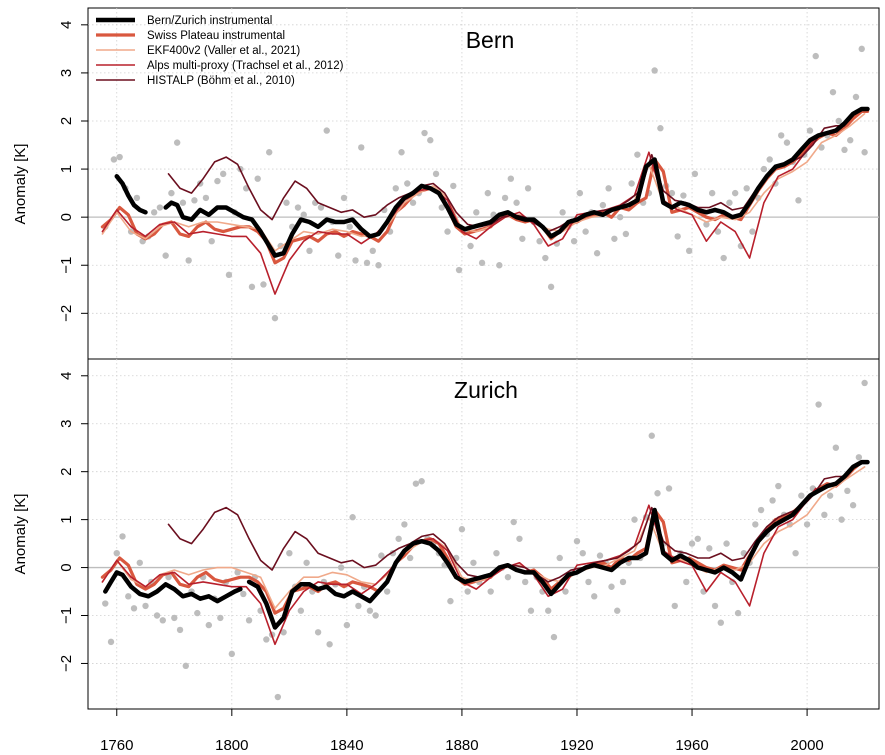  Describe the element at coordinates (486, 390) in the screenshot. I see `panel-title-zurich: Zurich` at that location.